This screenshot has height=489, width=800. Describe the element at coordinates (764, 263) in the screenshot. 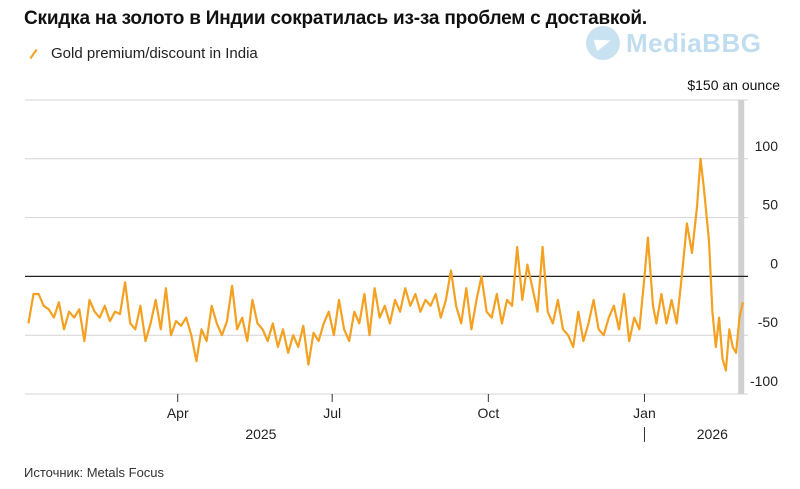

I see `y-axis: 100 50 0 -50 -100` at that location.